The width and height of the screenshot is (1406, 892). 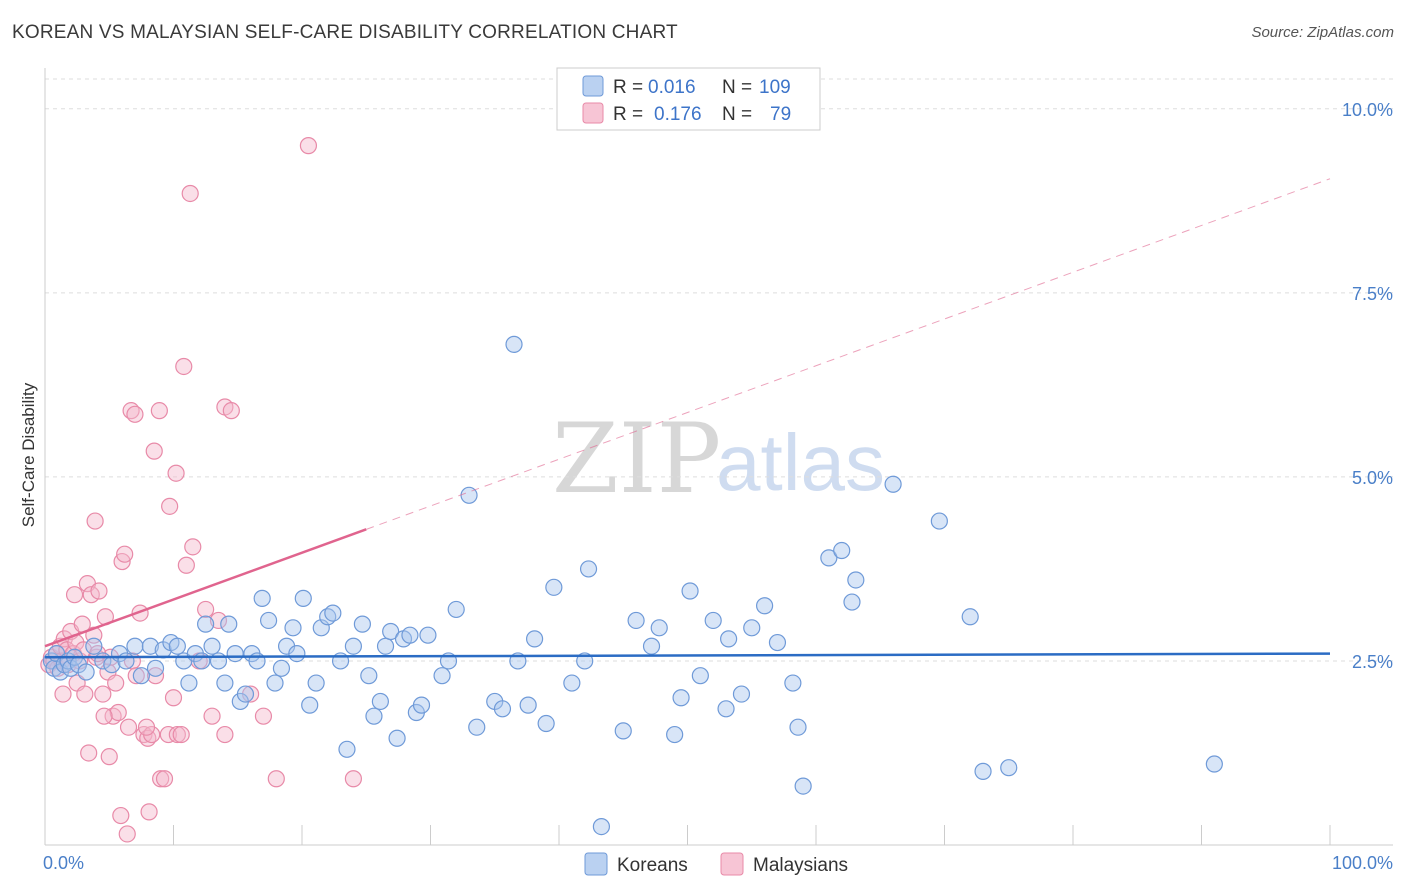 I want to click on koreans-r-value: 0.016, so click(x=672, y=87).